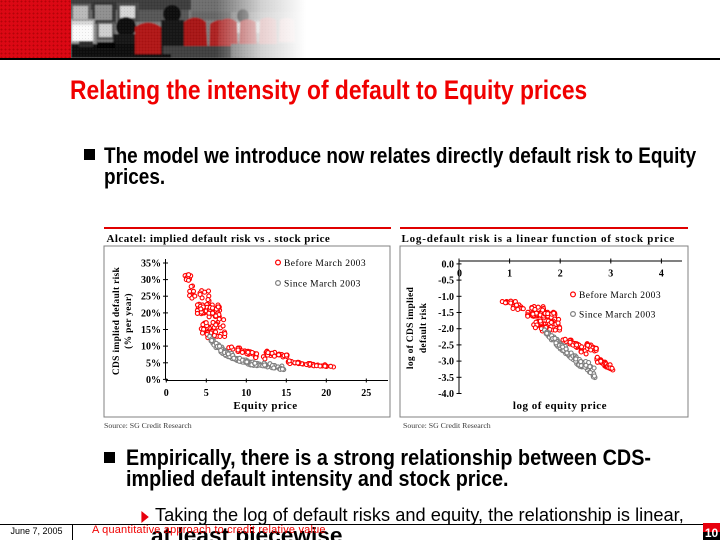 The width and height of the screenshot is (720, 540). Describe the element at coordinates (509, 274) in the screenshot. I see `svg-text: 1` at that location.